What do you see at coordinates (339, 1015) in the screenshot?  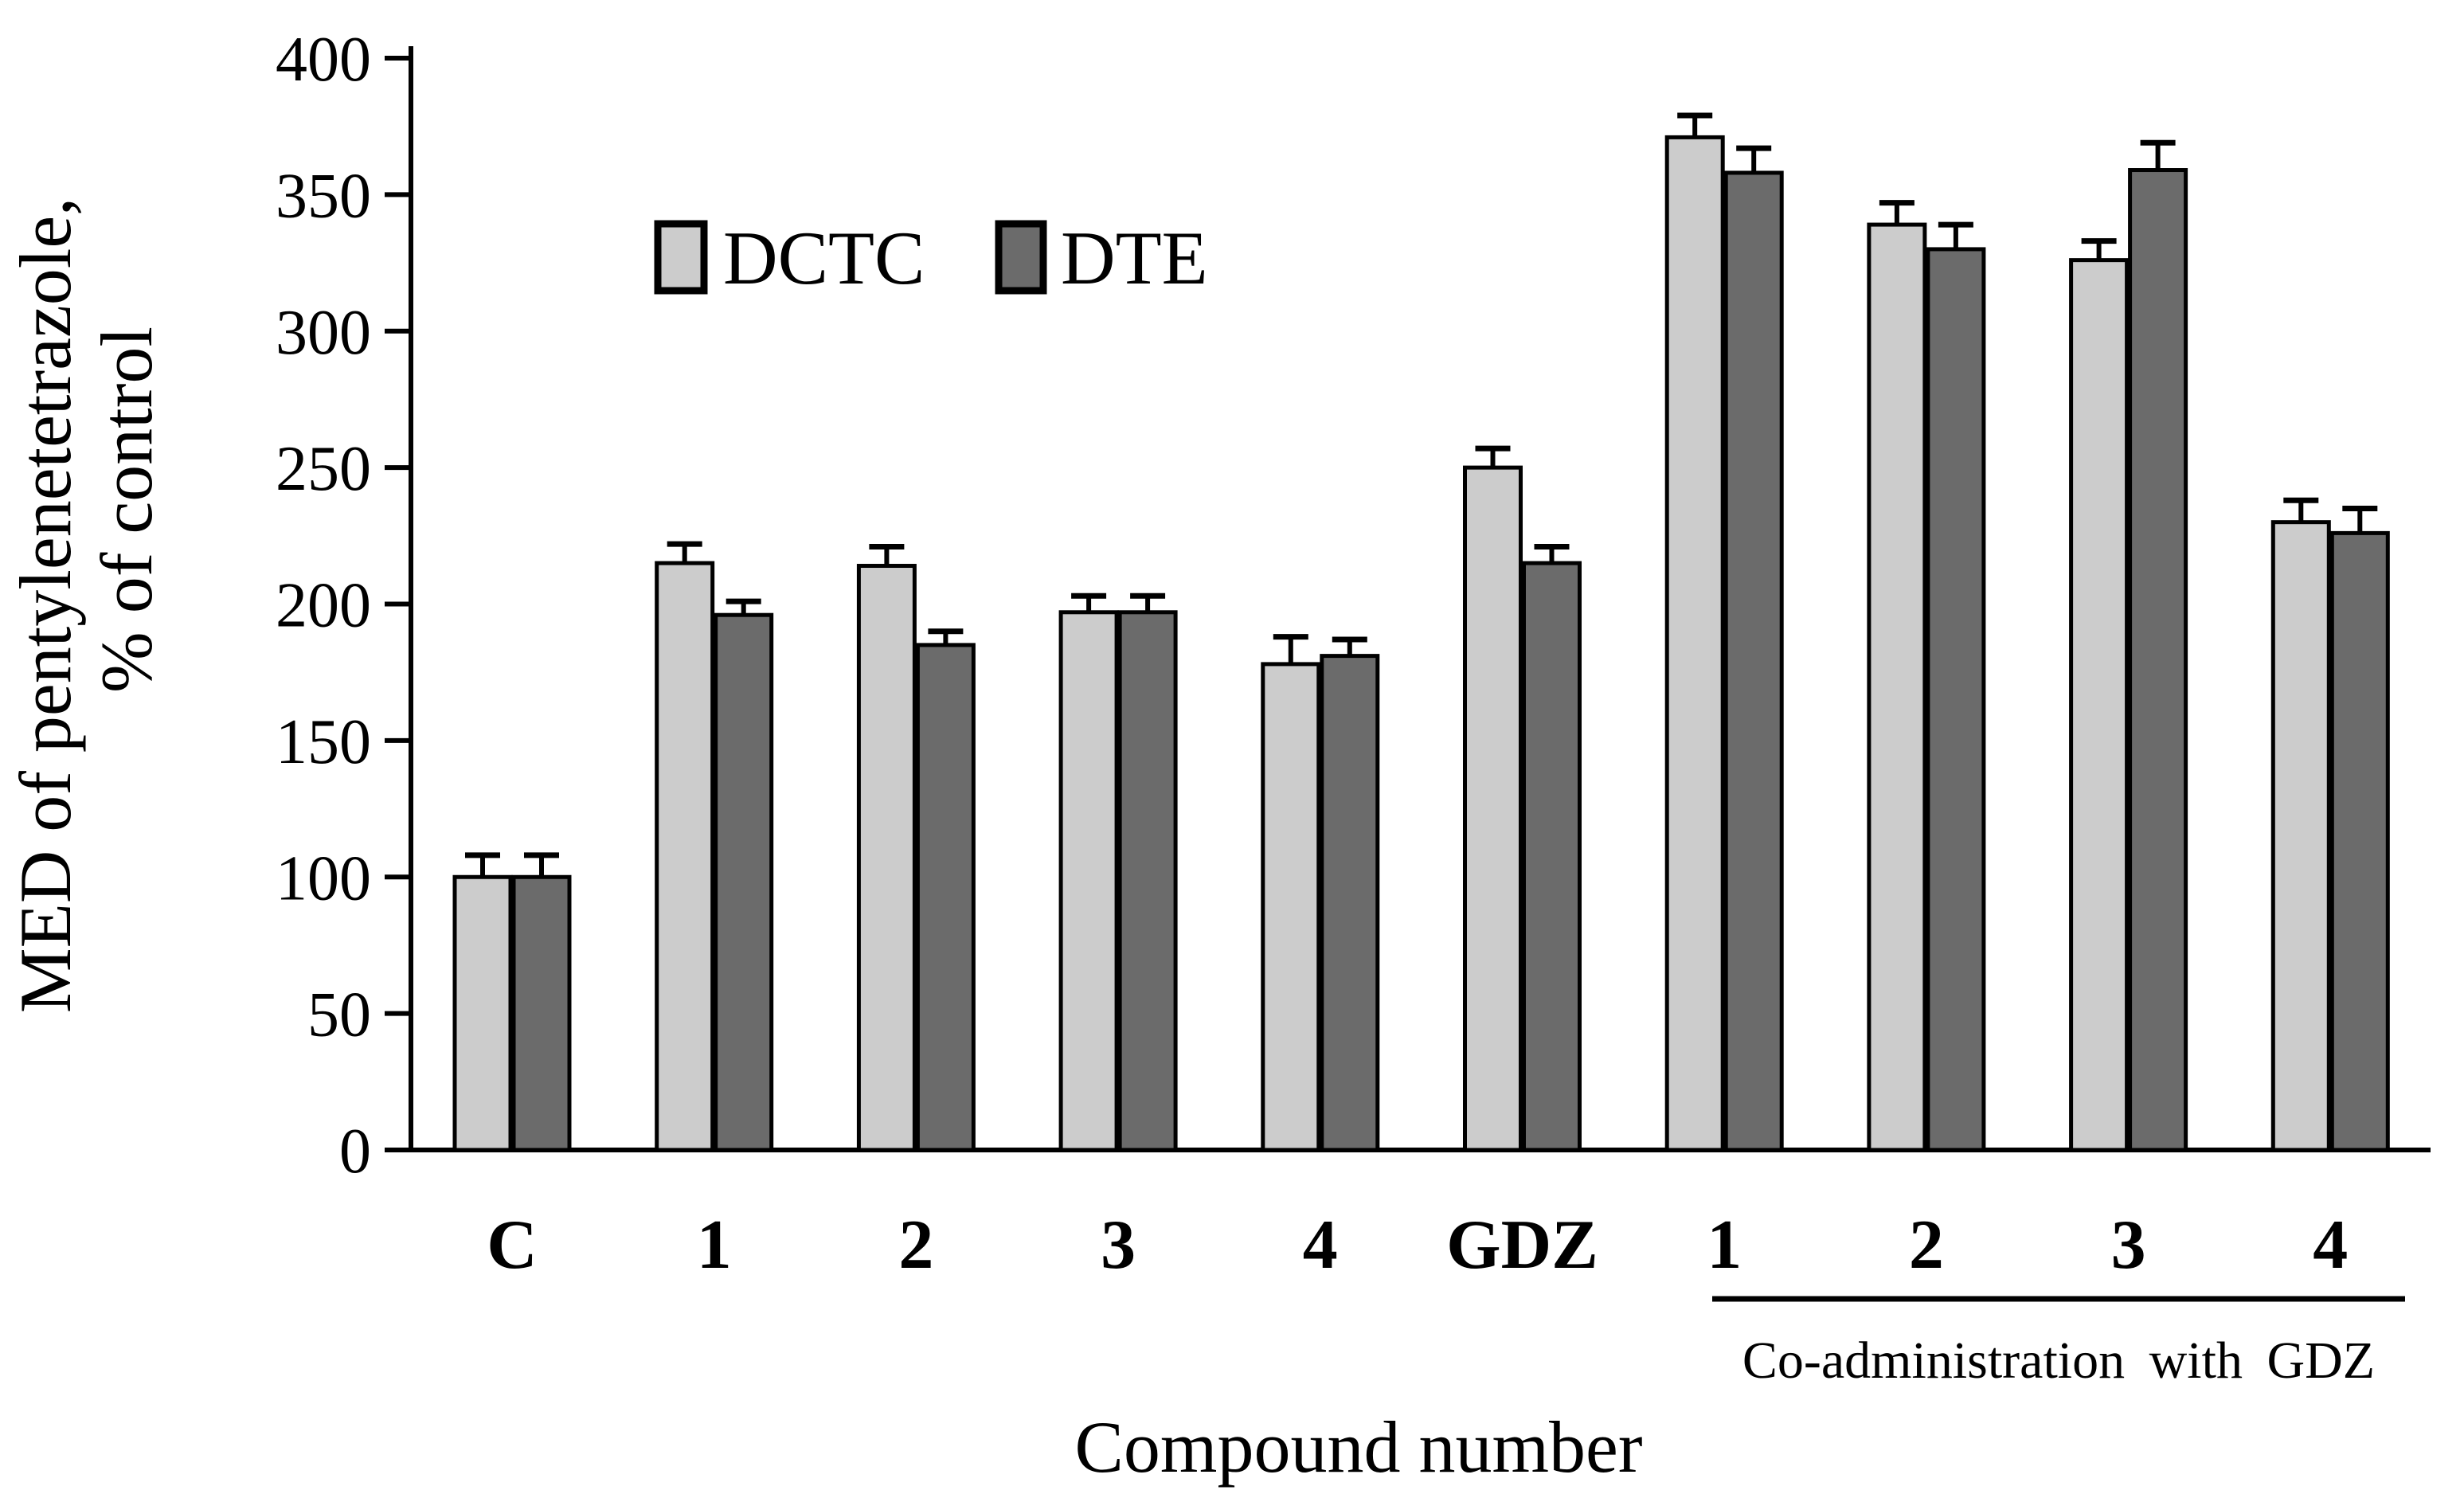 I see `y-tick-label: 50` at bounding box center [339, 1015].